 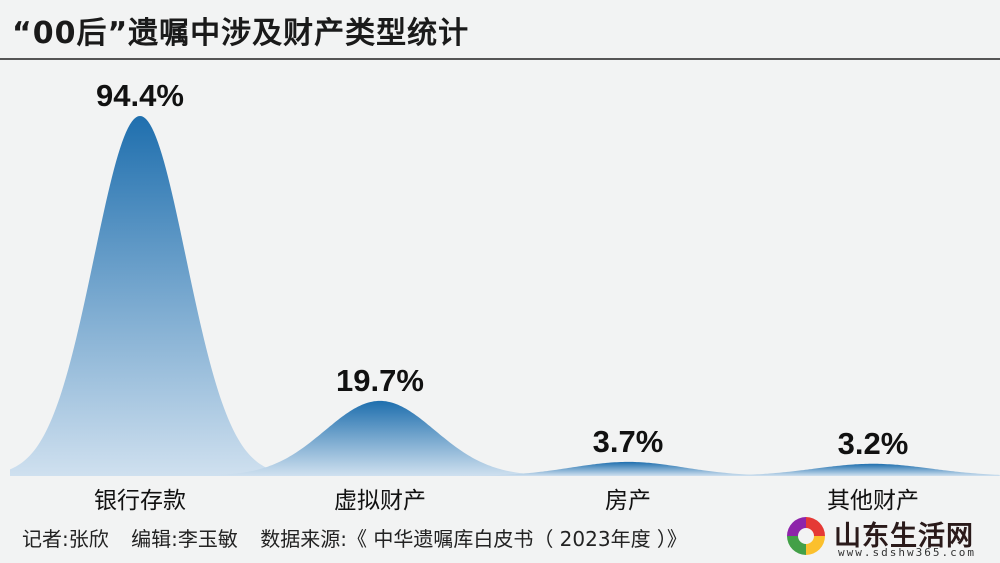 What do you see at coordinates (140, 95) in the screenshot?
I see `value-label-1: 94.4%` at bounding box center [140, 95].